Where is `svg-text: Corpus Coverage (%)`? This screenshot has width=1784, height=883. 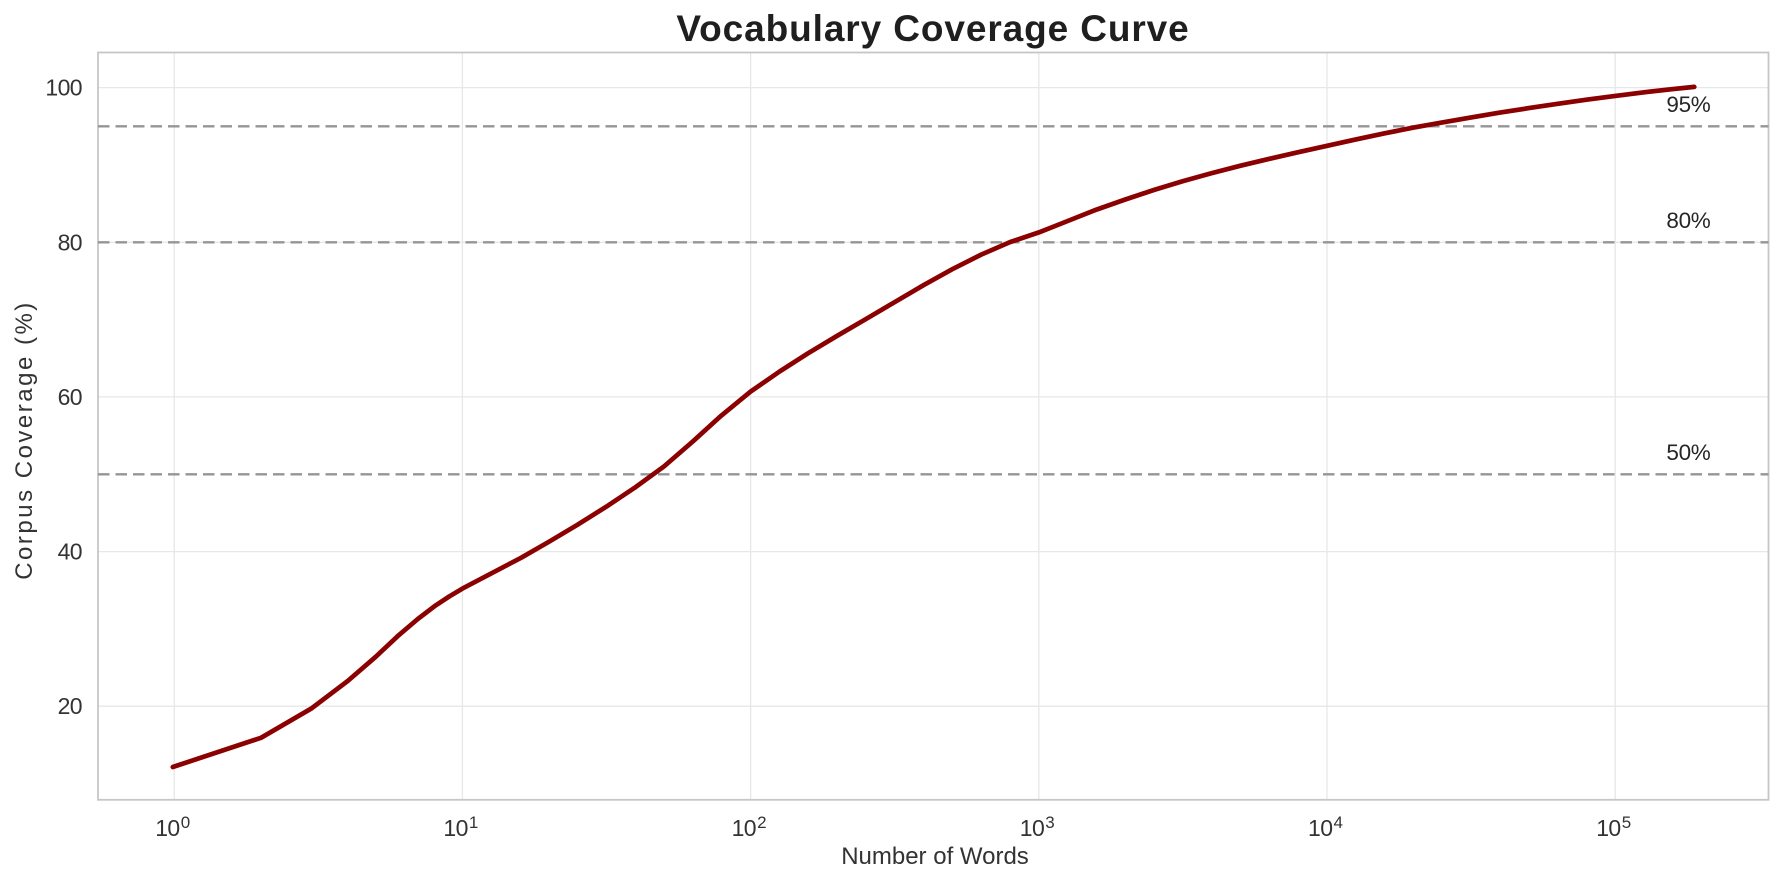
svg-text: Corpus Coverage (%) is located at coordinates (24, 440).